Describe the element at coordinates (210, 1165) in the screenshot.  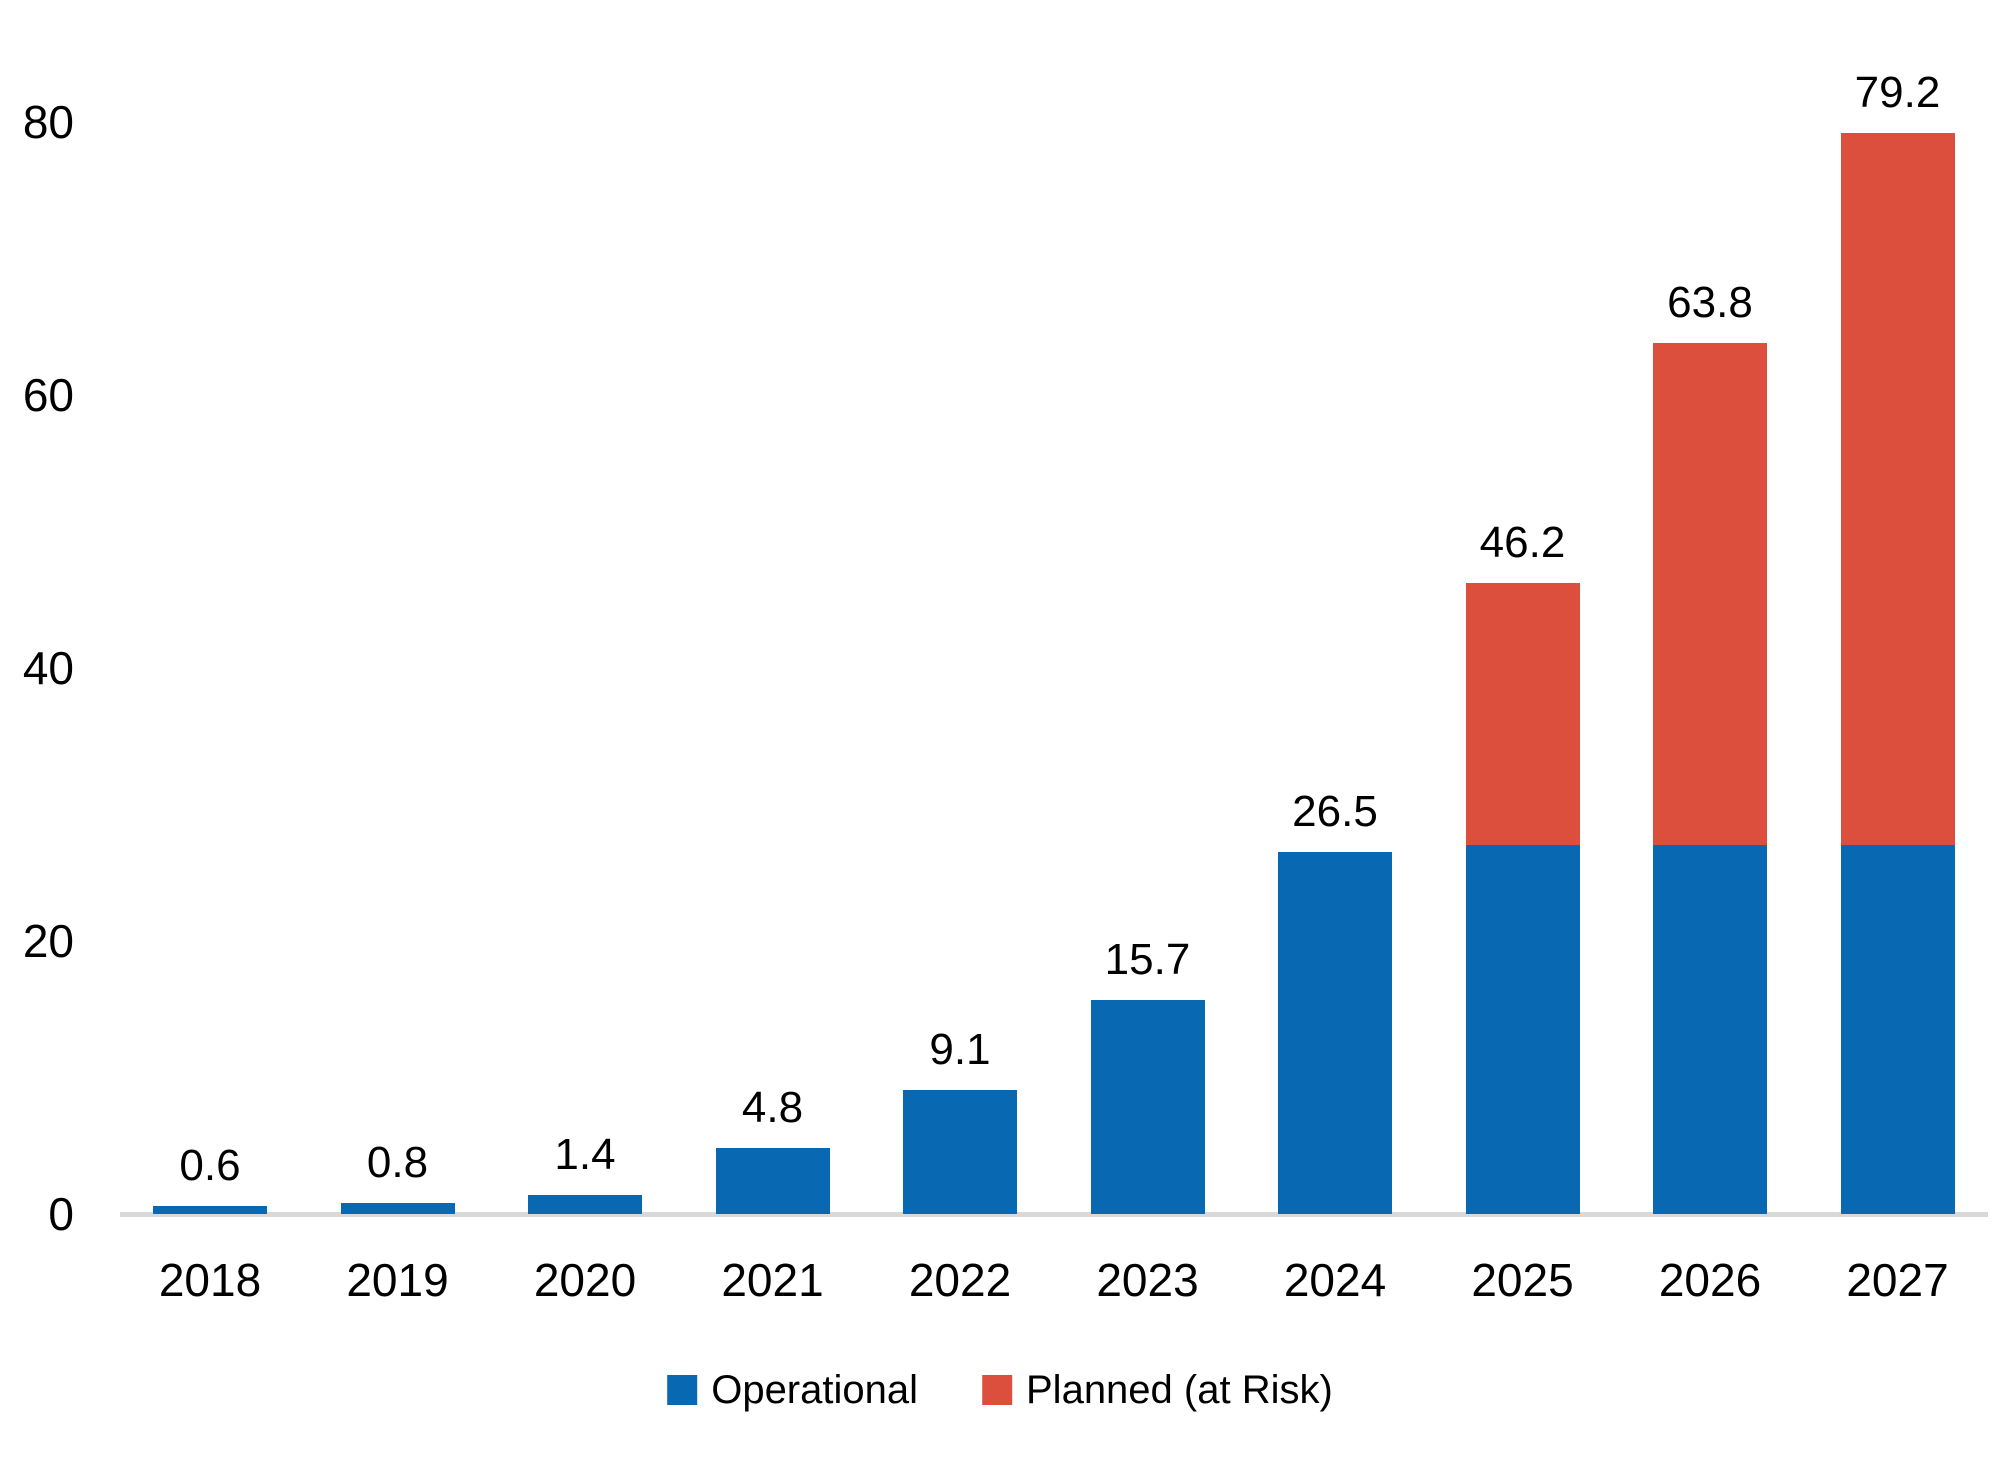
I see `data-label-2018: 0.6` at that location.